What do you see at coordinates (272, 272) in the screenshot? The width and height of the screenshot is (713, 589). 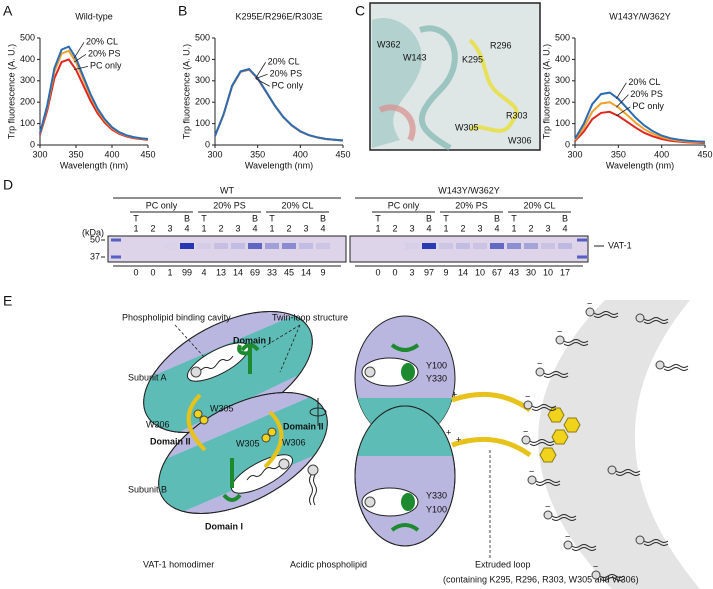 I see `band-percent: 33` at bounding box center [272, 272].